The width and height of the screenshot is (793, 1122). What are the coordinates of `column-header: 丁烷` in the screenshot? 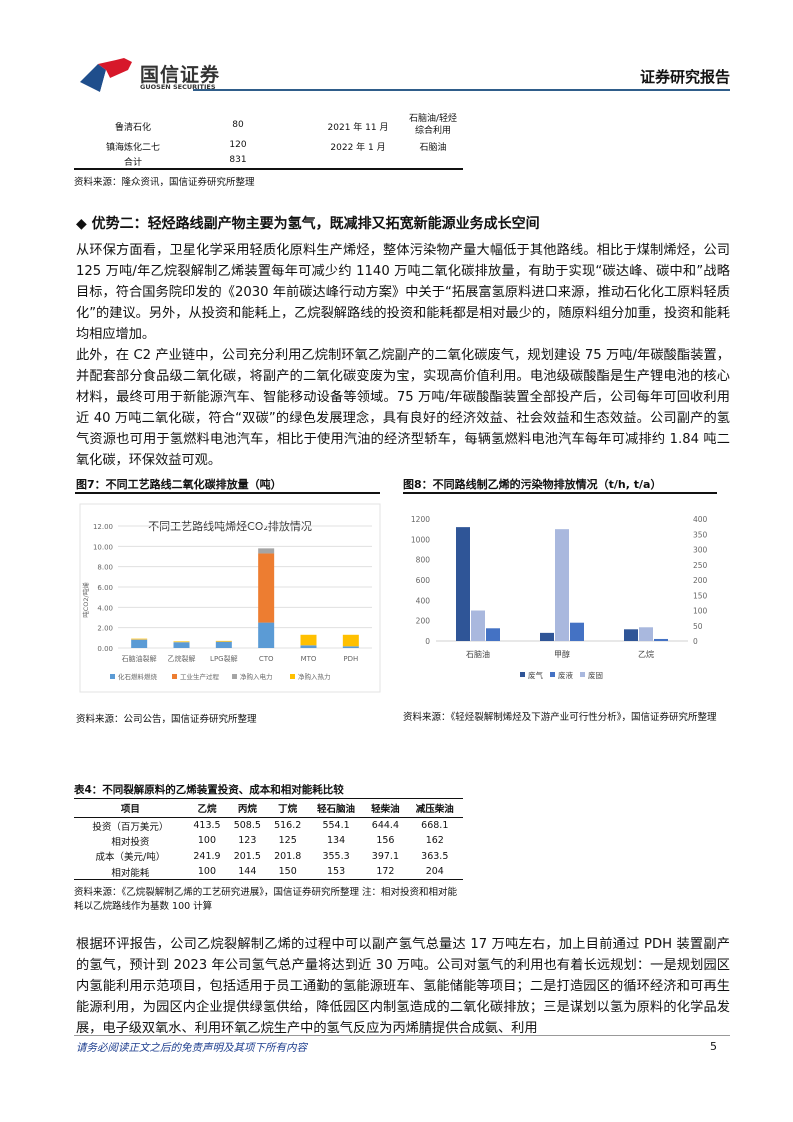 It's located at (287, 808).